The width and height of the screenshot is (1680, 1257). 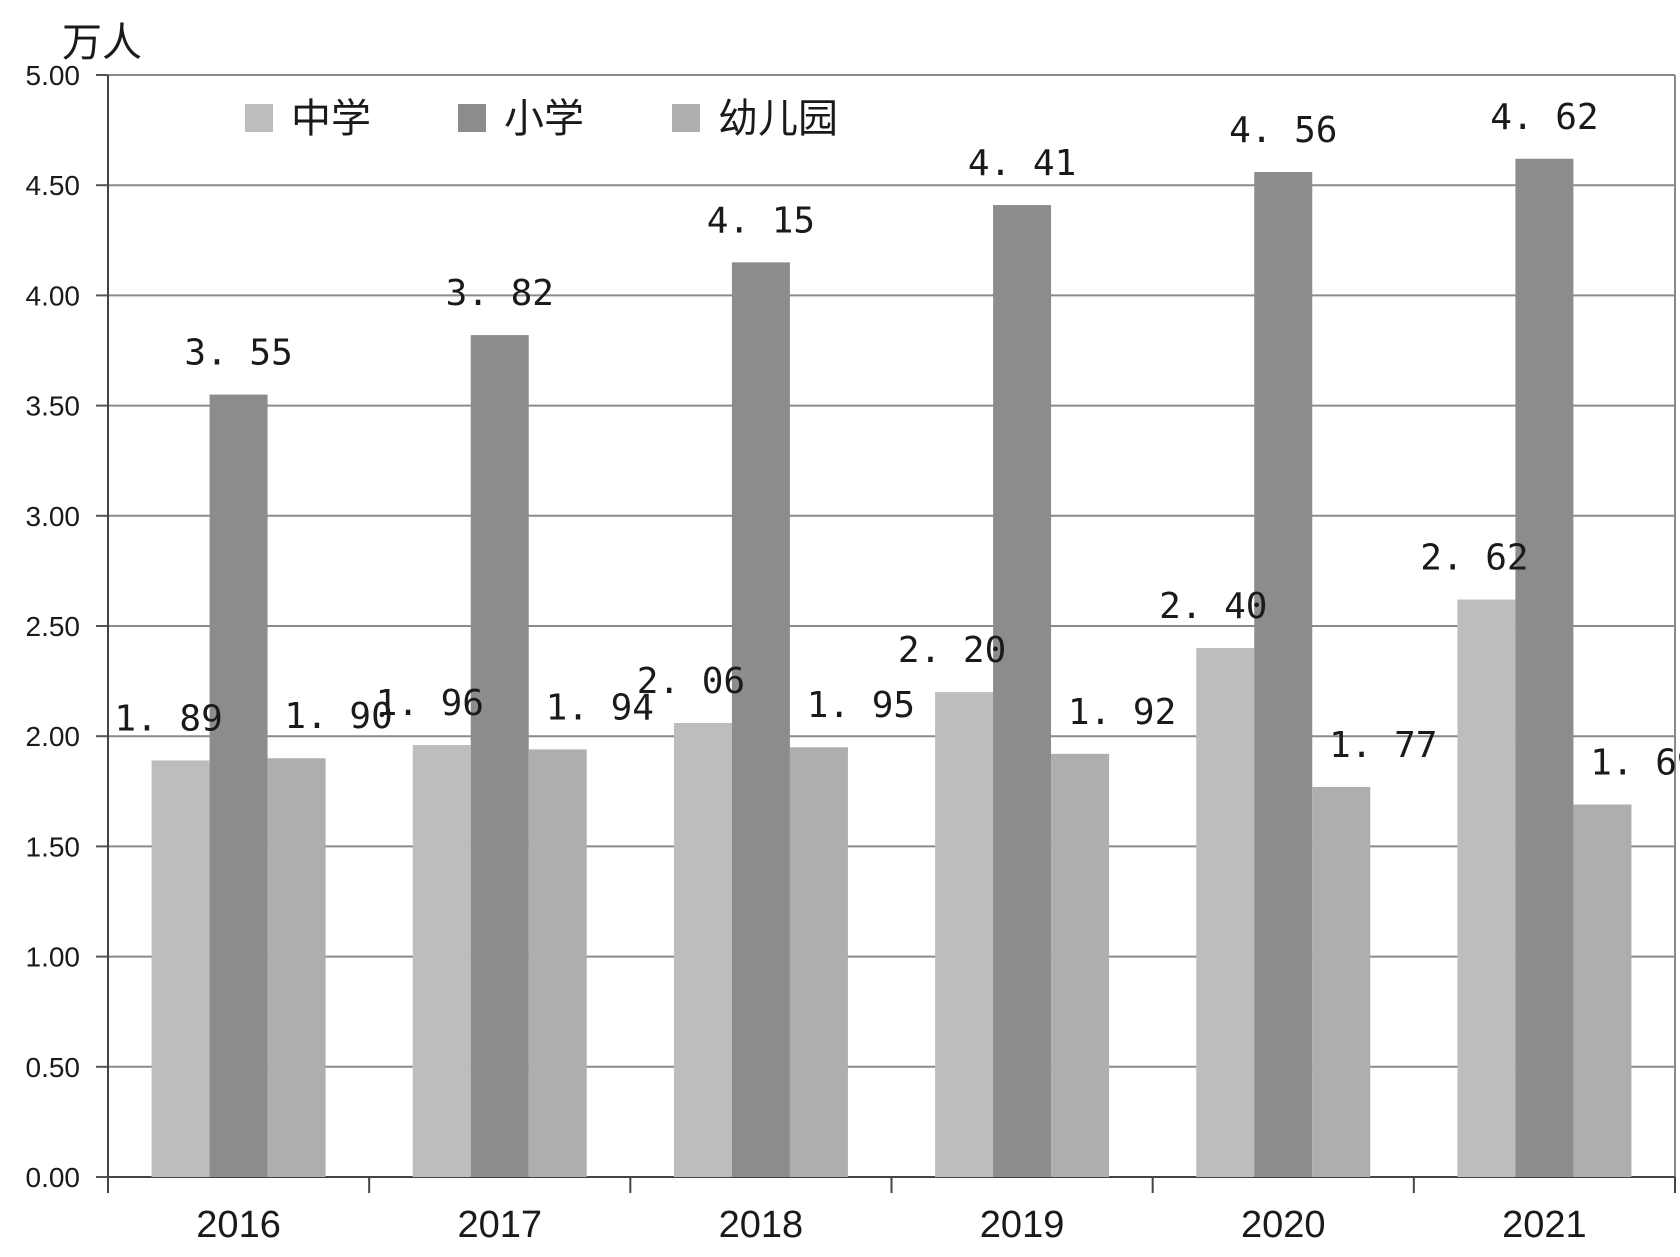 I want to click on x-tick-label: 2021, so click(x=1544, y=1225).